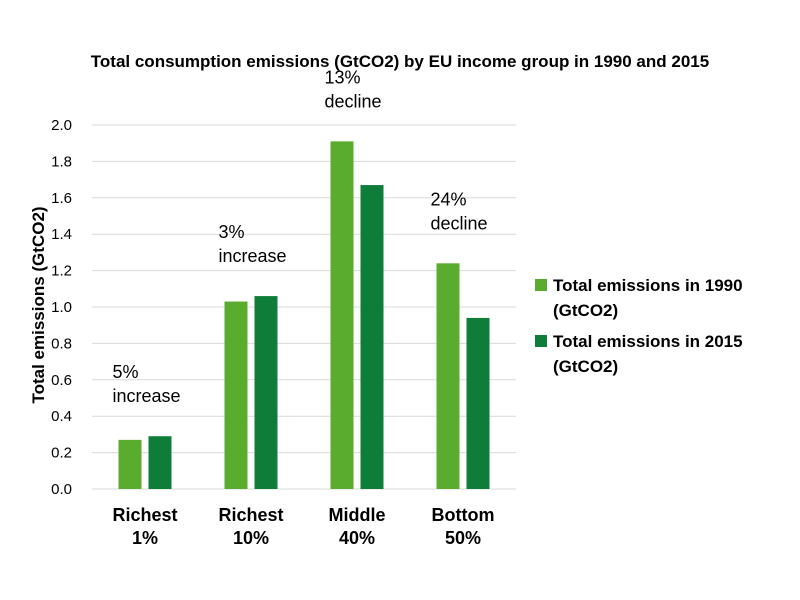 The height and width of the screenshot is (600, 800). I want to click on bar-annotation: 13%, so click(343, 77).